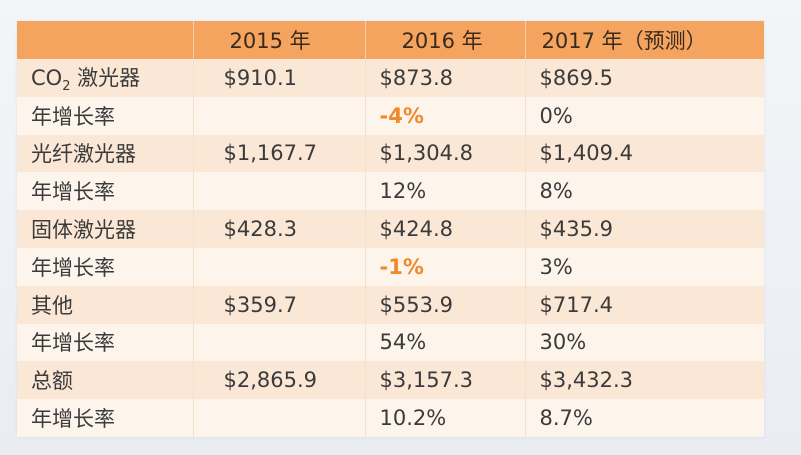 This screenshot has height=455, width=801. Describe the element at coordinates (644, 304) in the screenshot. I see `cell-2017: $717.4` at that location.